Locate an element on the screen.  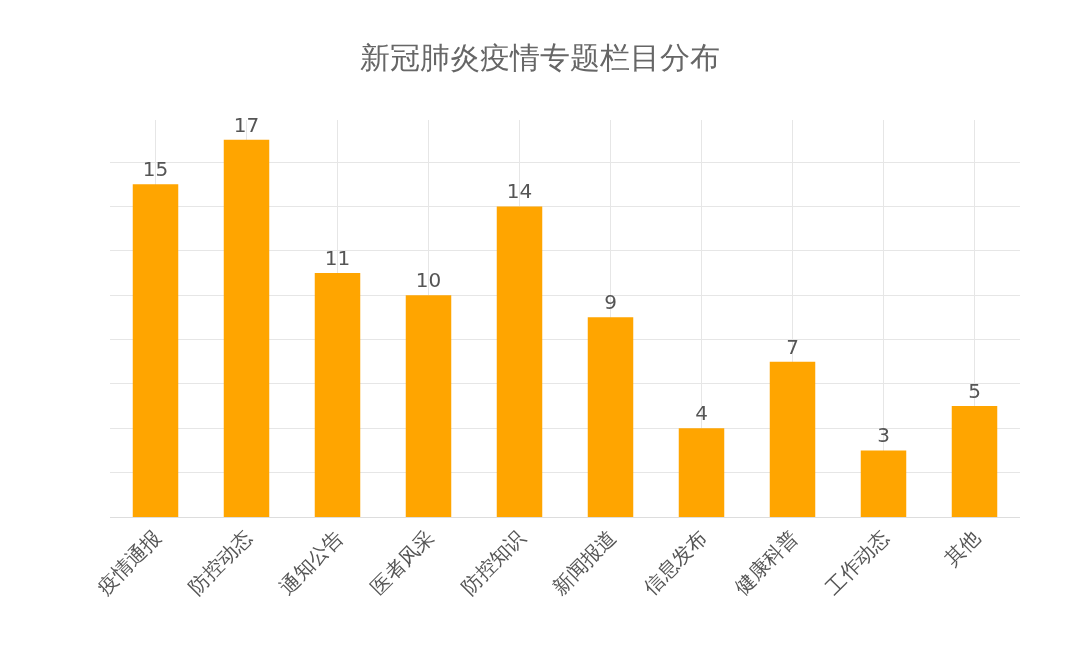
x-tick-label: 新闻报道 is located at coordinates (584, 562).